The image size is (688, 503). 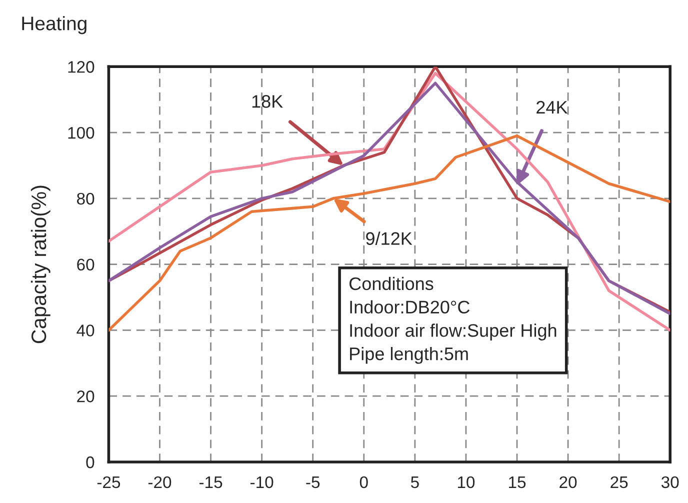 What do you see at coordinates (210, 482) in the screenshot?
I see `x-tick-label: -15` at bounding box center [210, 482].